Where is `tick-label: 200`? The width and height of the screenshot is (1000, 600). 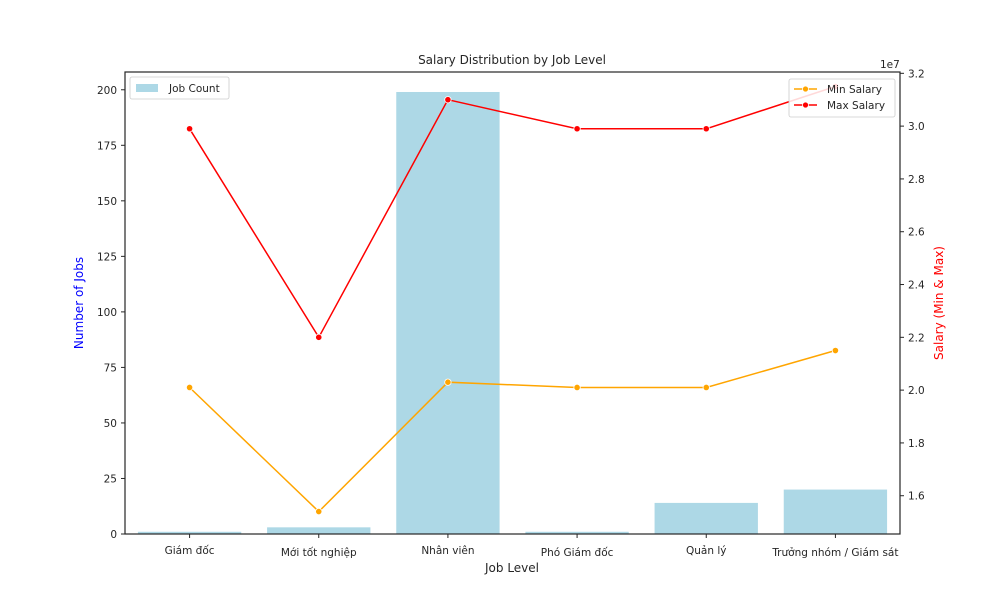
tick-label: 200 is located at coordinates (107, 91).